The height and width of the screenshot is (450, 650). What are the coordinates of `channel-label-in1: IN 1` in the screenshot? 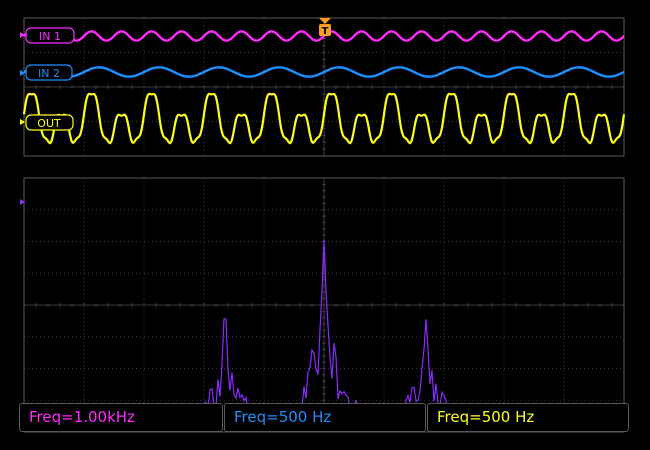 It's located at (47, 35).